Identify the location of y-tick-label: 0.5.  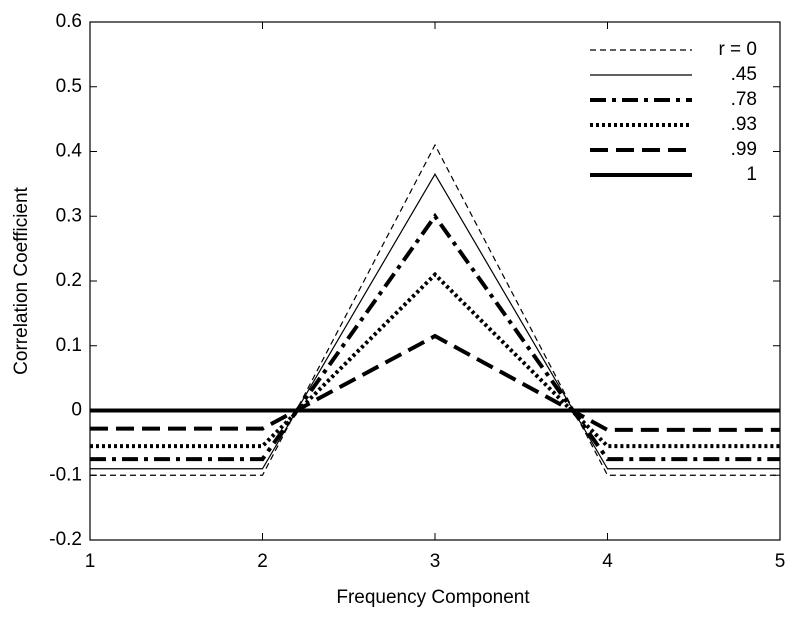
(69, 86).